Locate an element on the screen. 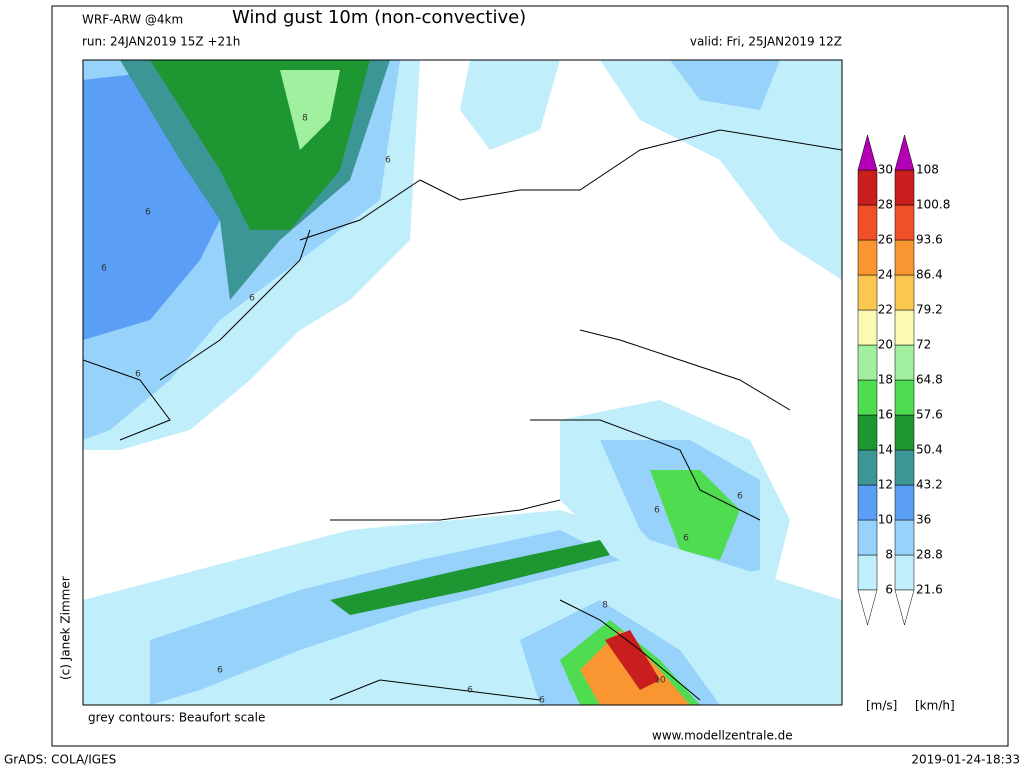  ms-label: 26 is located at coordinates (885, 240).